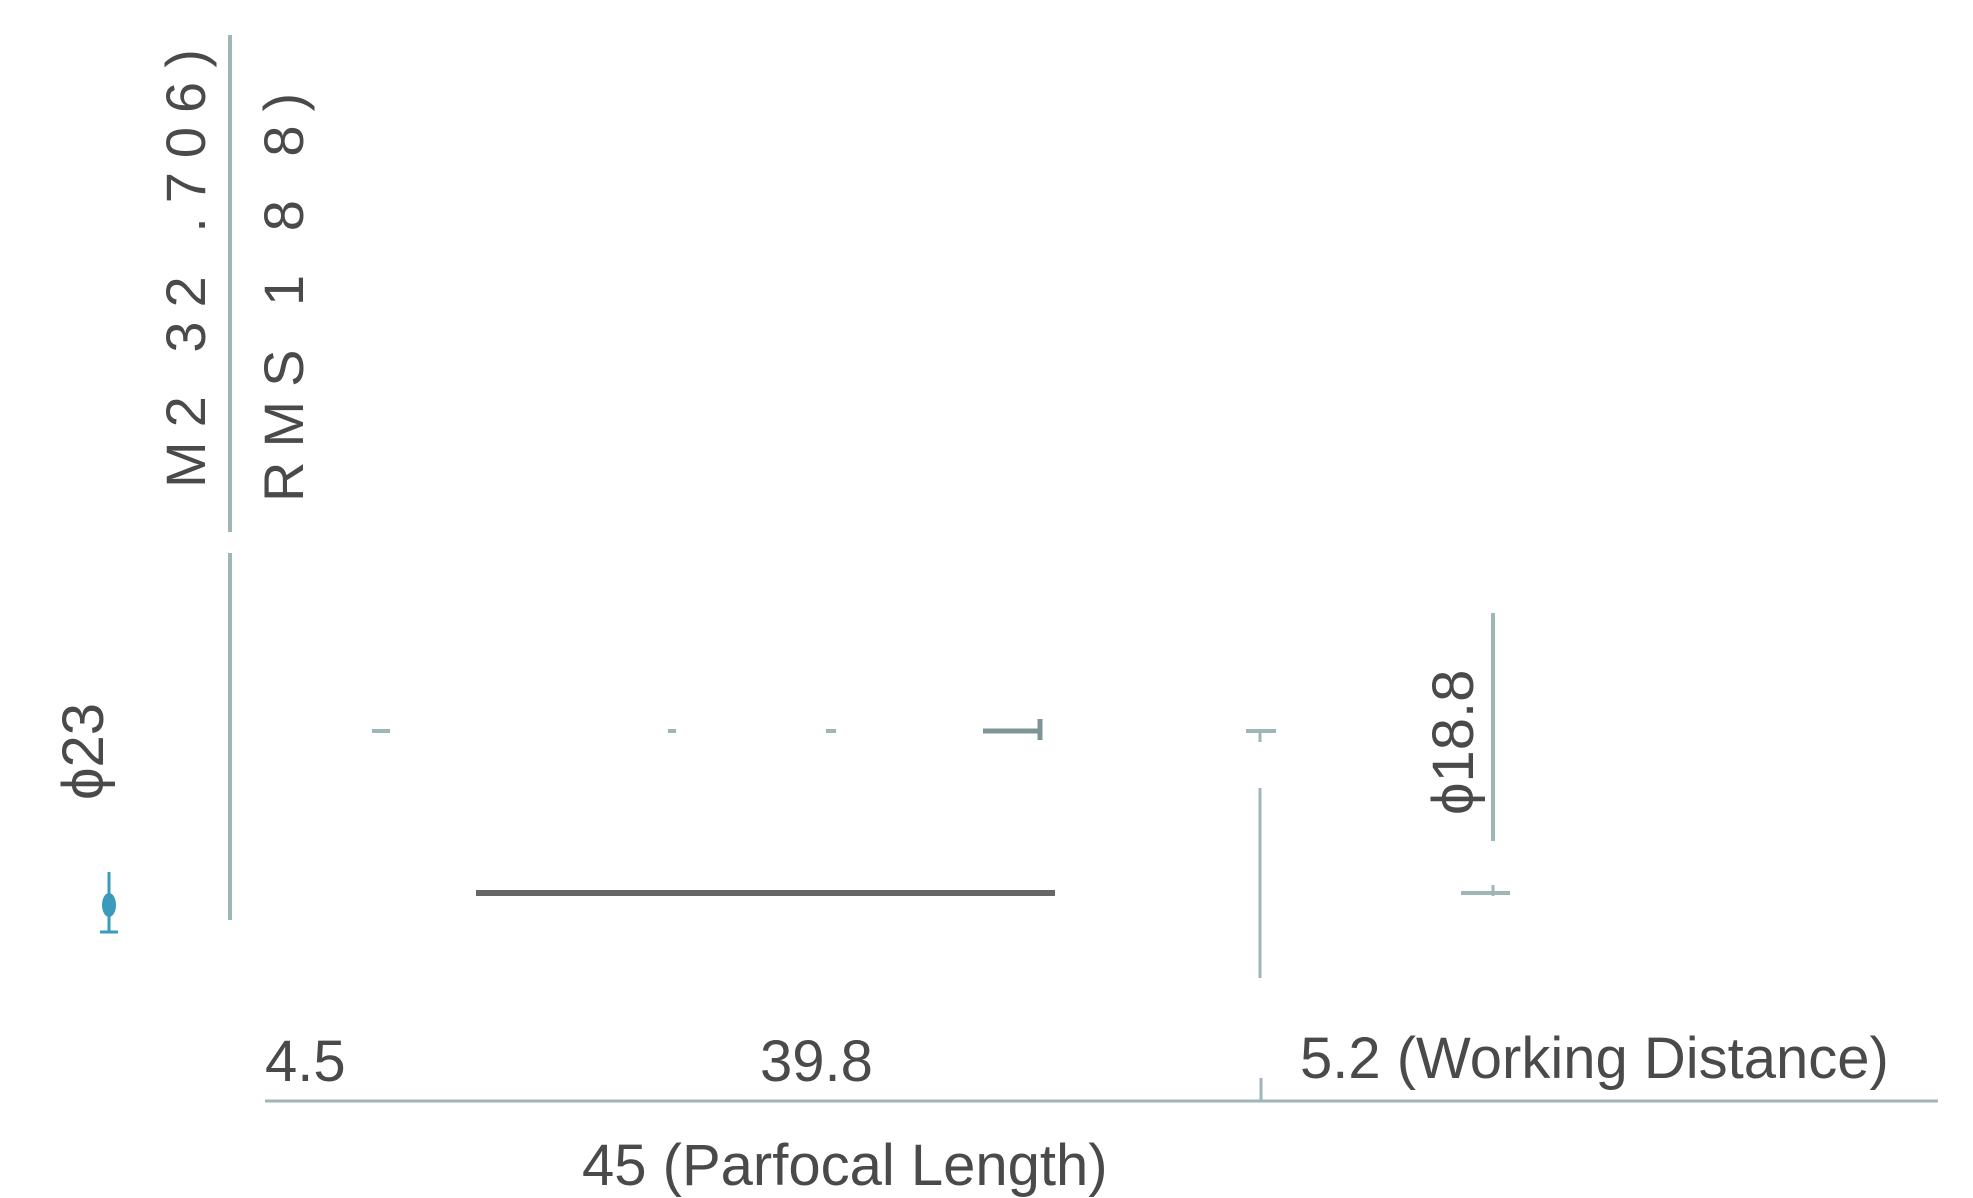  I want to click on parfocal-length-label: 45 (Parfocal Length), so click(845, 1165).